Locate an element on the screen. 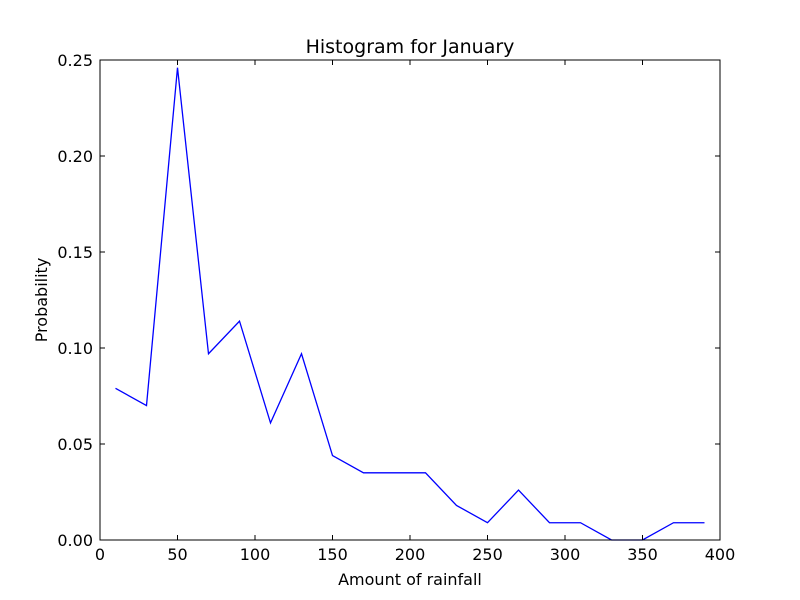 The height and width of the screenshot is (600, 800). x-tick-label: 400 is located at coordinates (720, 554).